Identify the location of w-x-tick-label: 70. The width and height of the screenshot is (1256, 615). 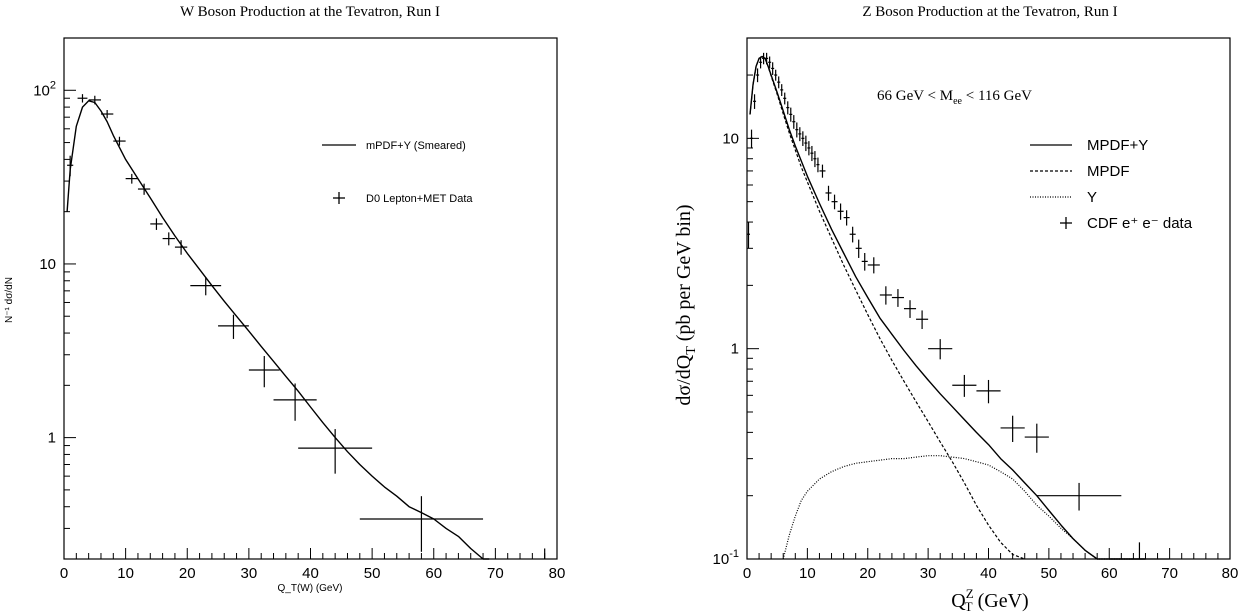
(495, 573).